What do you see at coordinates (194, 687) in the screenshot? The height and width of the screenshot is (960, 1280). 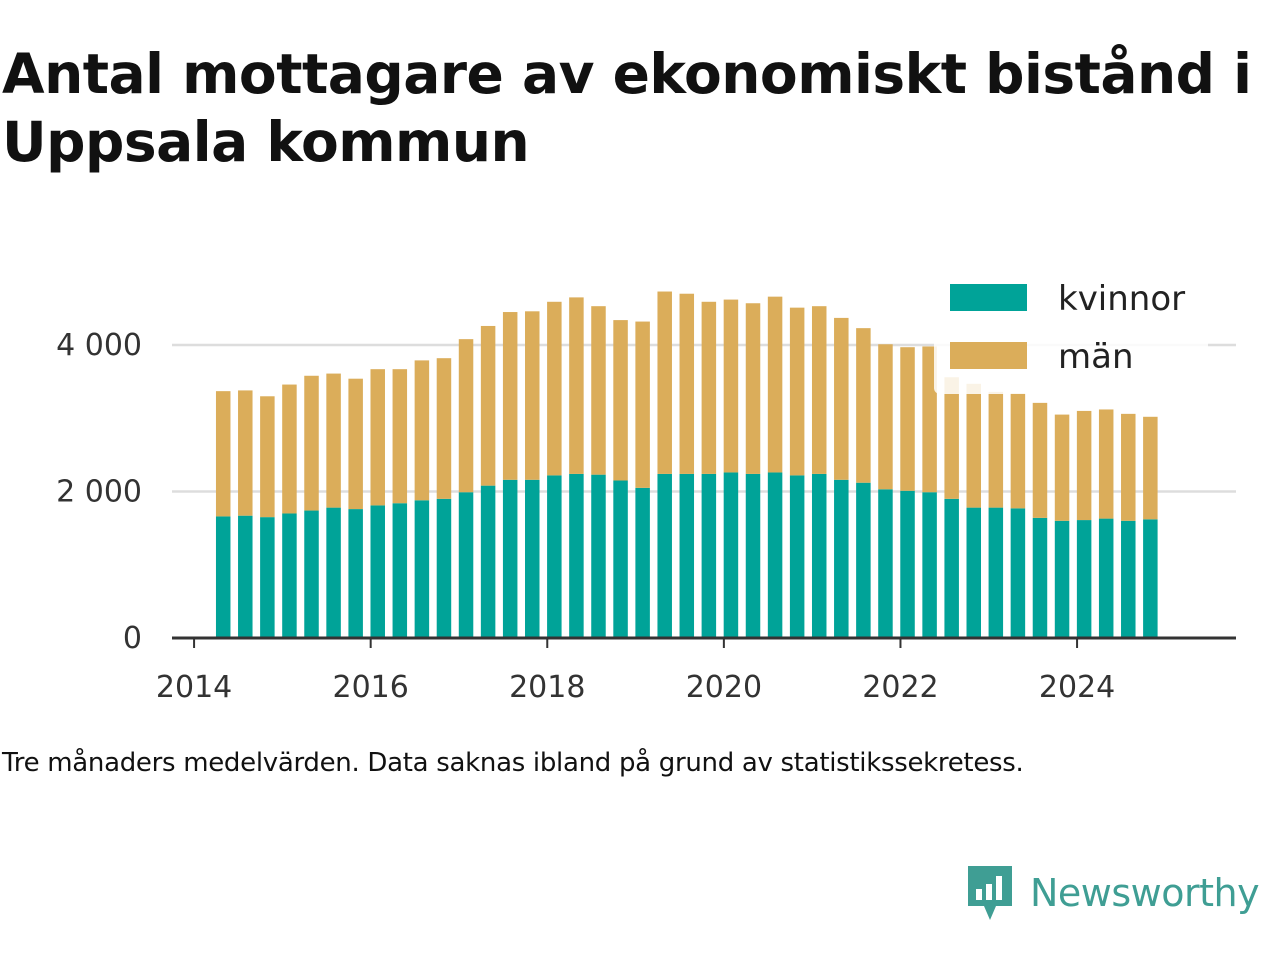 I see `x-tick-label: 2014` at bounding box center [194, 687].